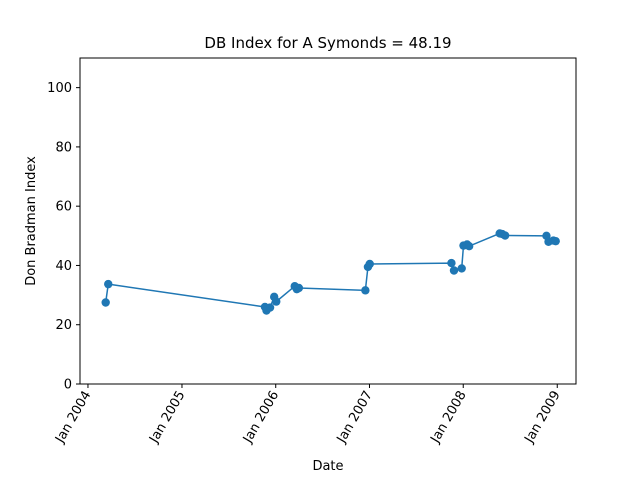  What do you see at coordinates (355, 418) in the screenshot?
I see `x-tick-label: Jan 2007` at bounding box center [355, 418].